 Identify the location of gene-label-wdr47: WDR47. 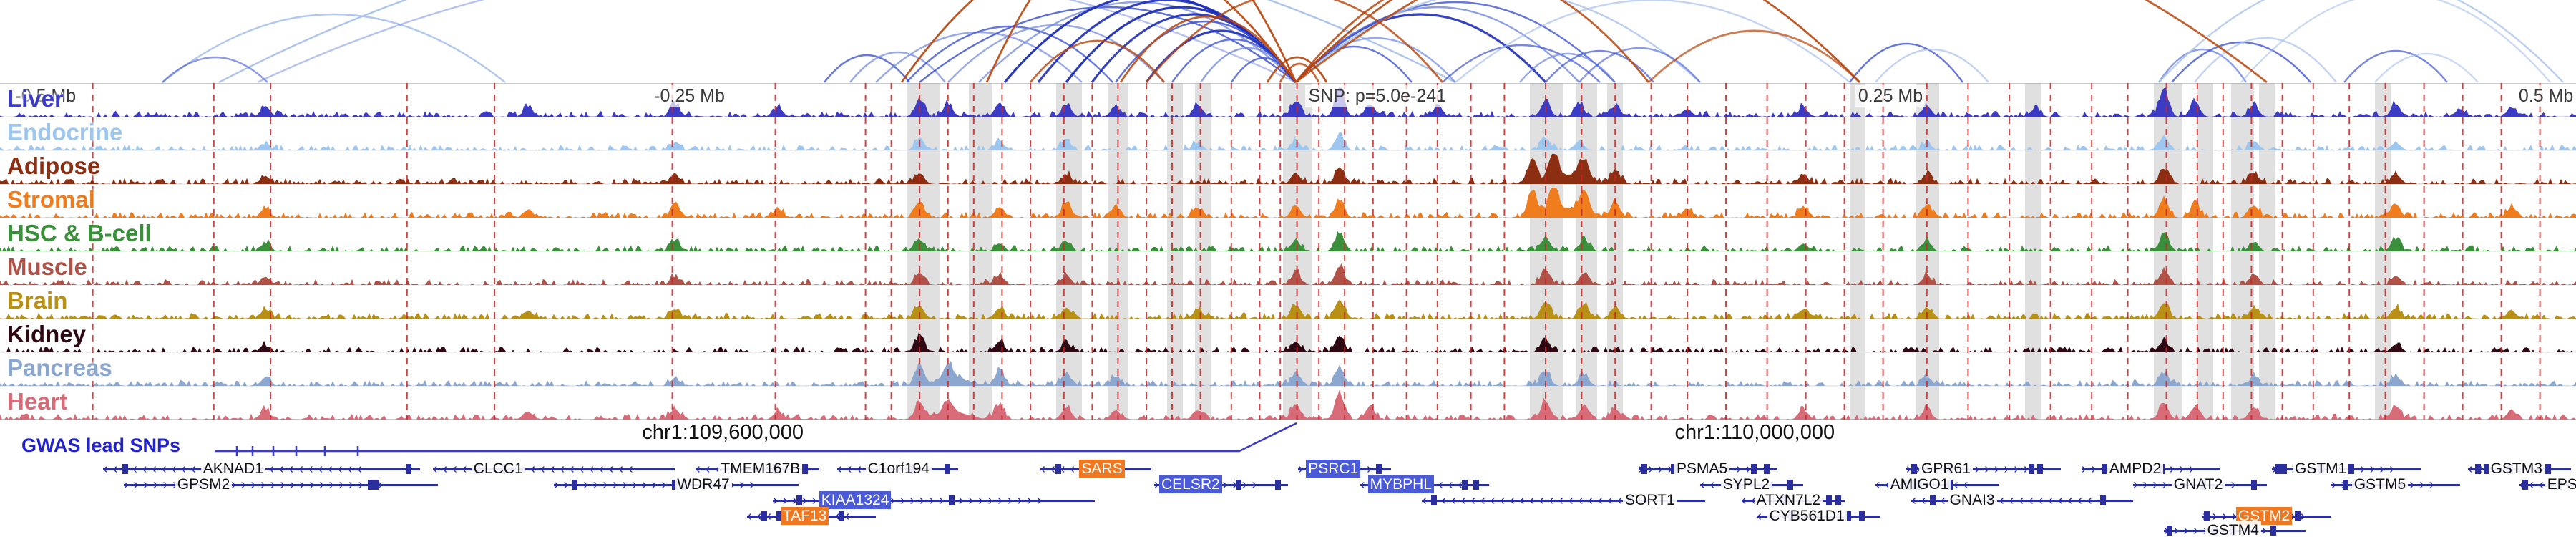
(703, 484).